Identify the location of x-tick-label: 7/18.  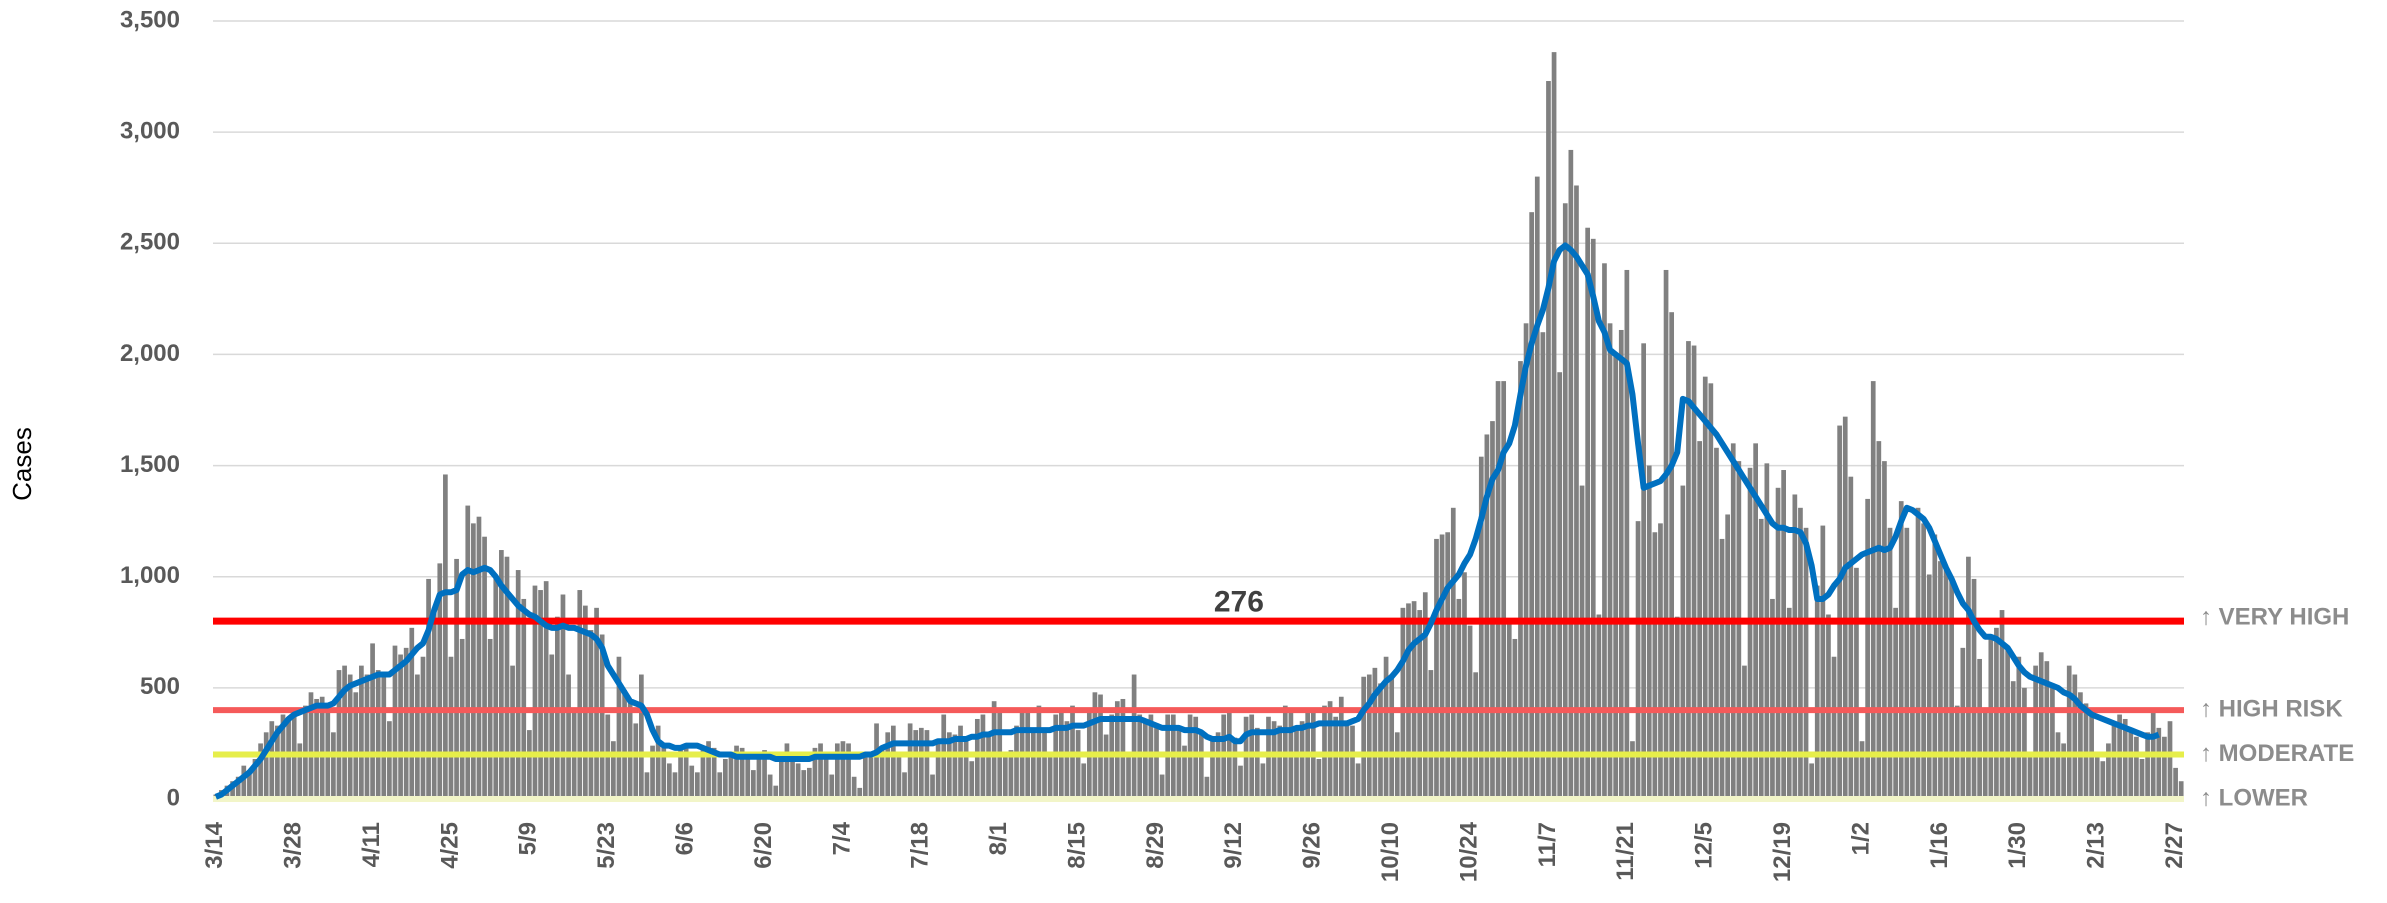
(920, 845).